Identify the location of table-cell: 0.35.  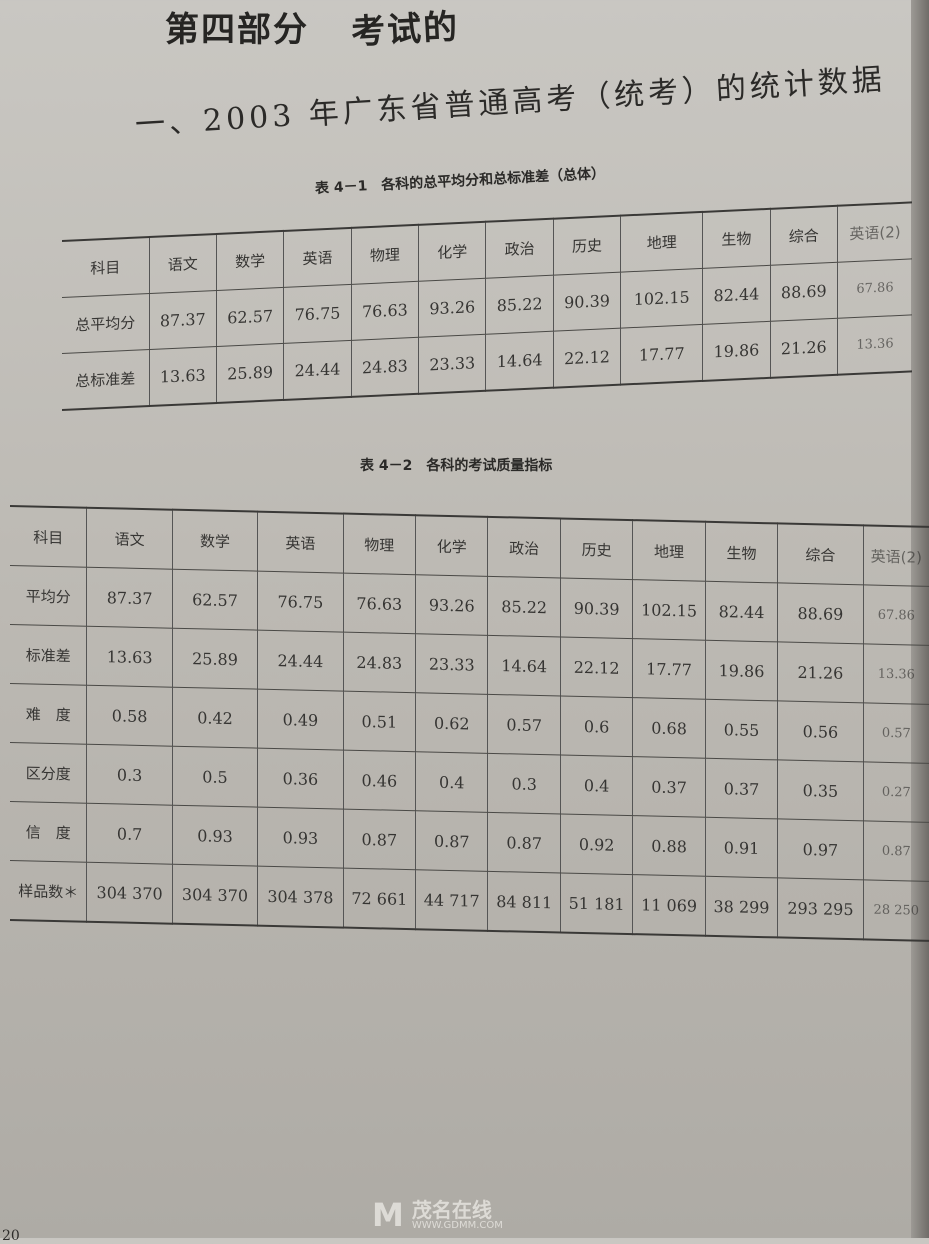
(820, 790).